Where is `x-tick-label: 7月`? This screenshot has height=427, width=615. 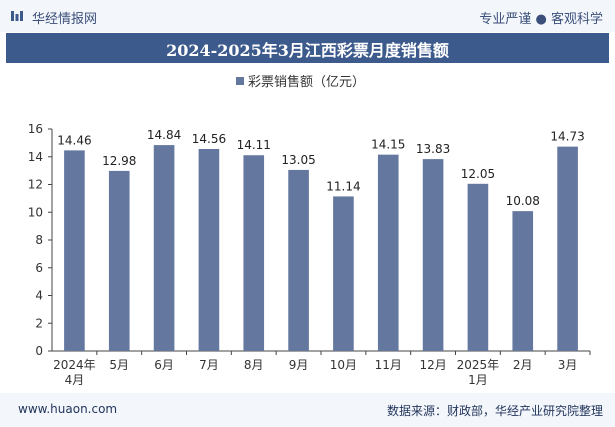 x-tick-label: 7月 is located at coordinates (209, 365).